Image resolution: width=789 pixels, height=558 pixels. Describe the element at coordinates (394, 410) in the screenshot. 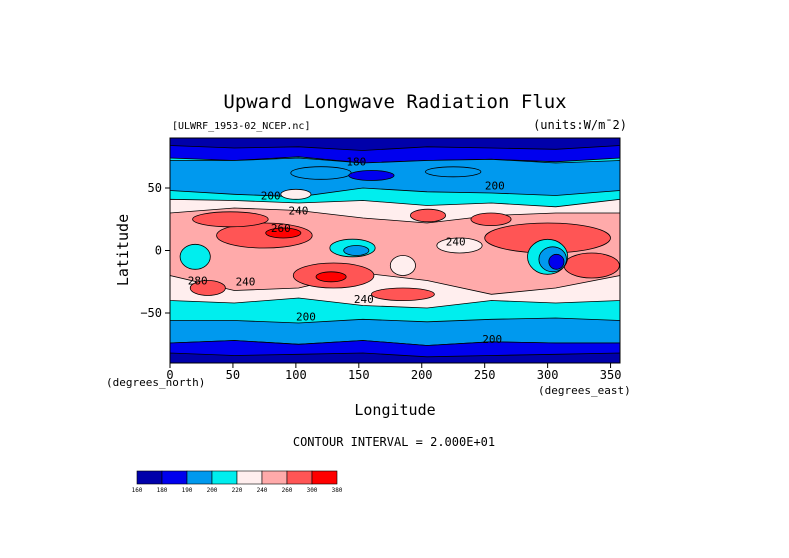

I see `x-axis-label: Longitude` at that location.